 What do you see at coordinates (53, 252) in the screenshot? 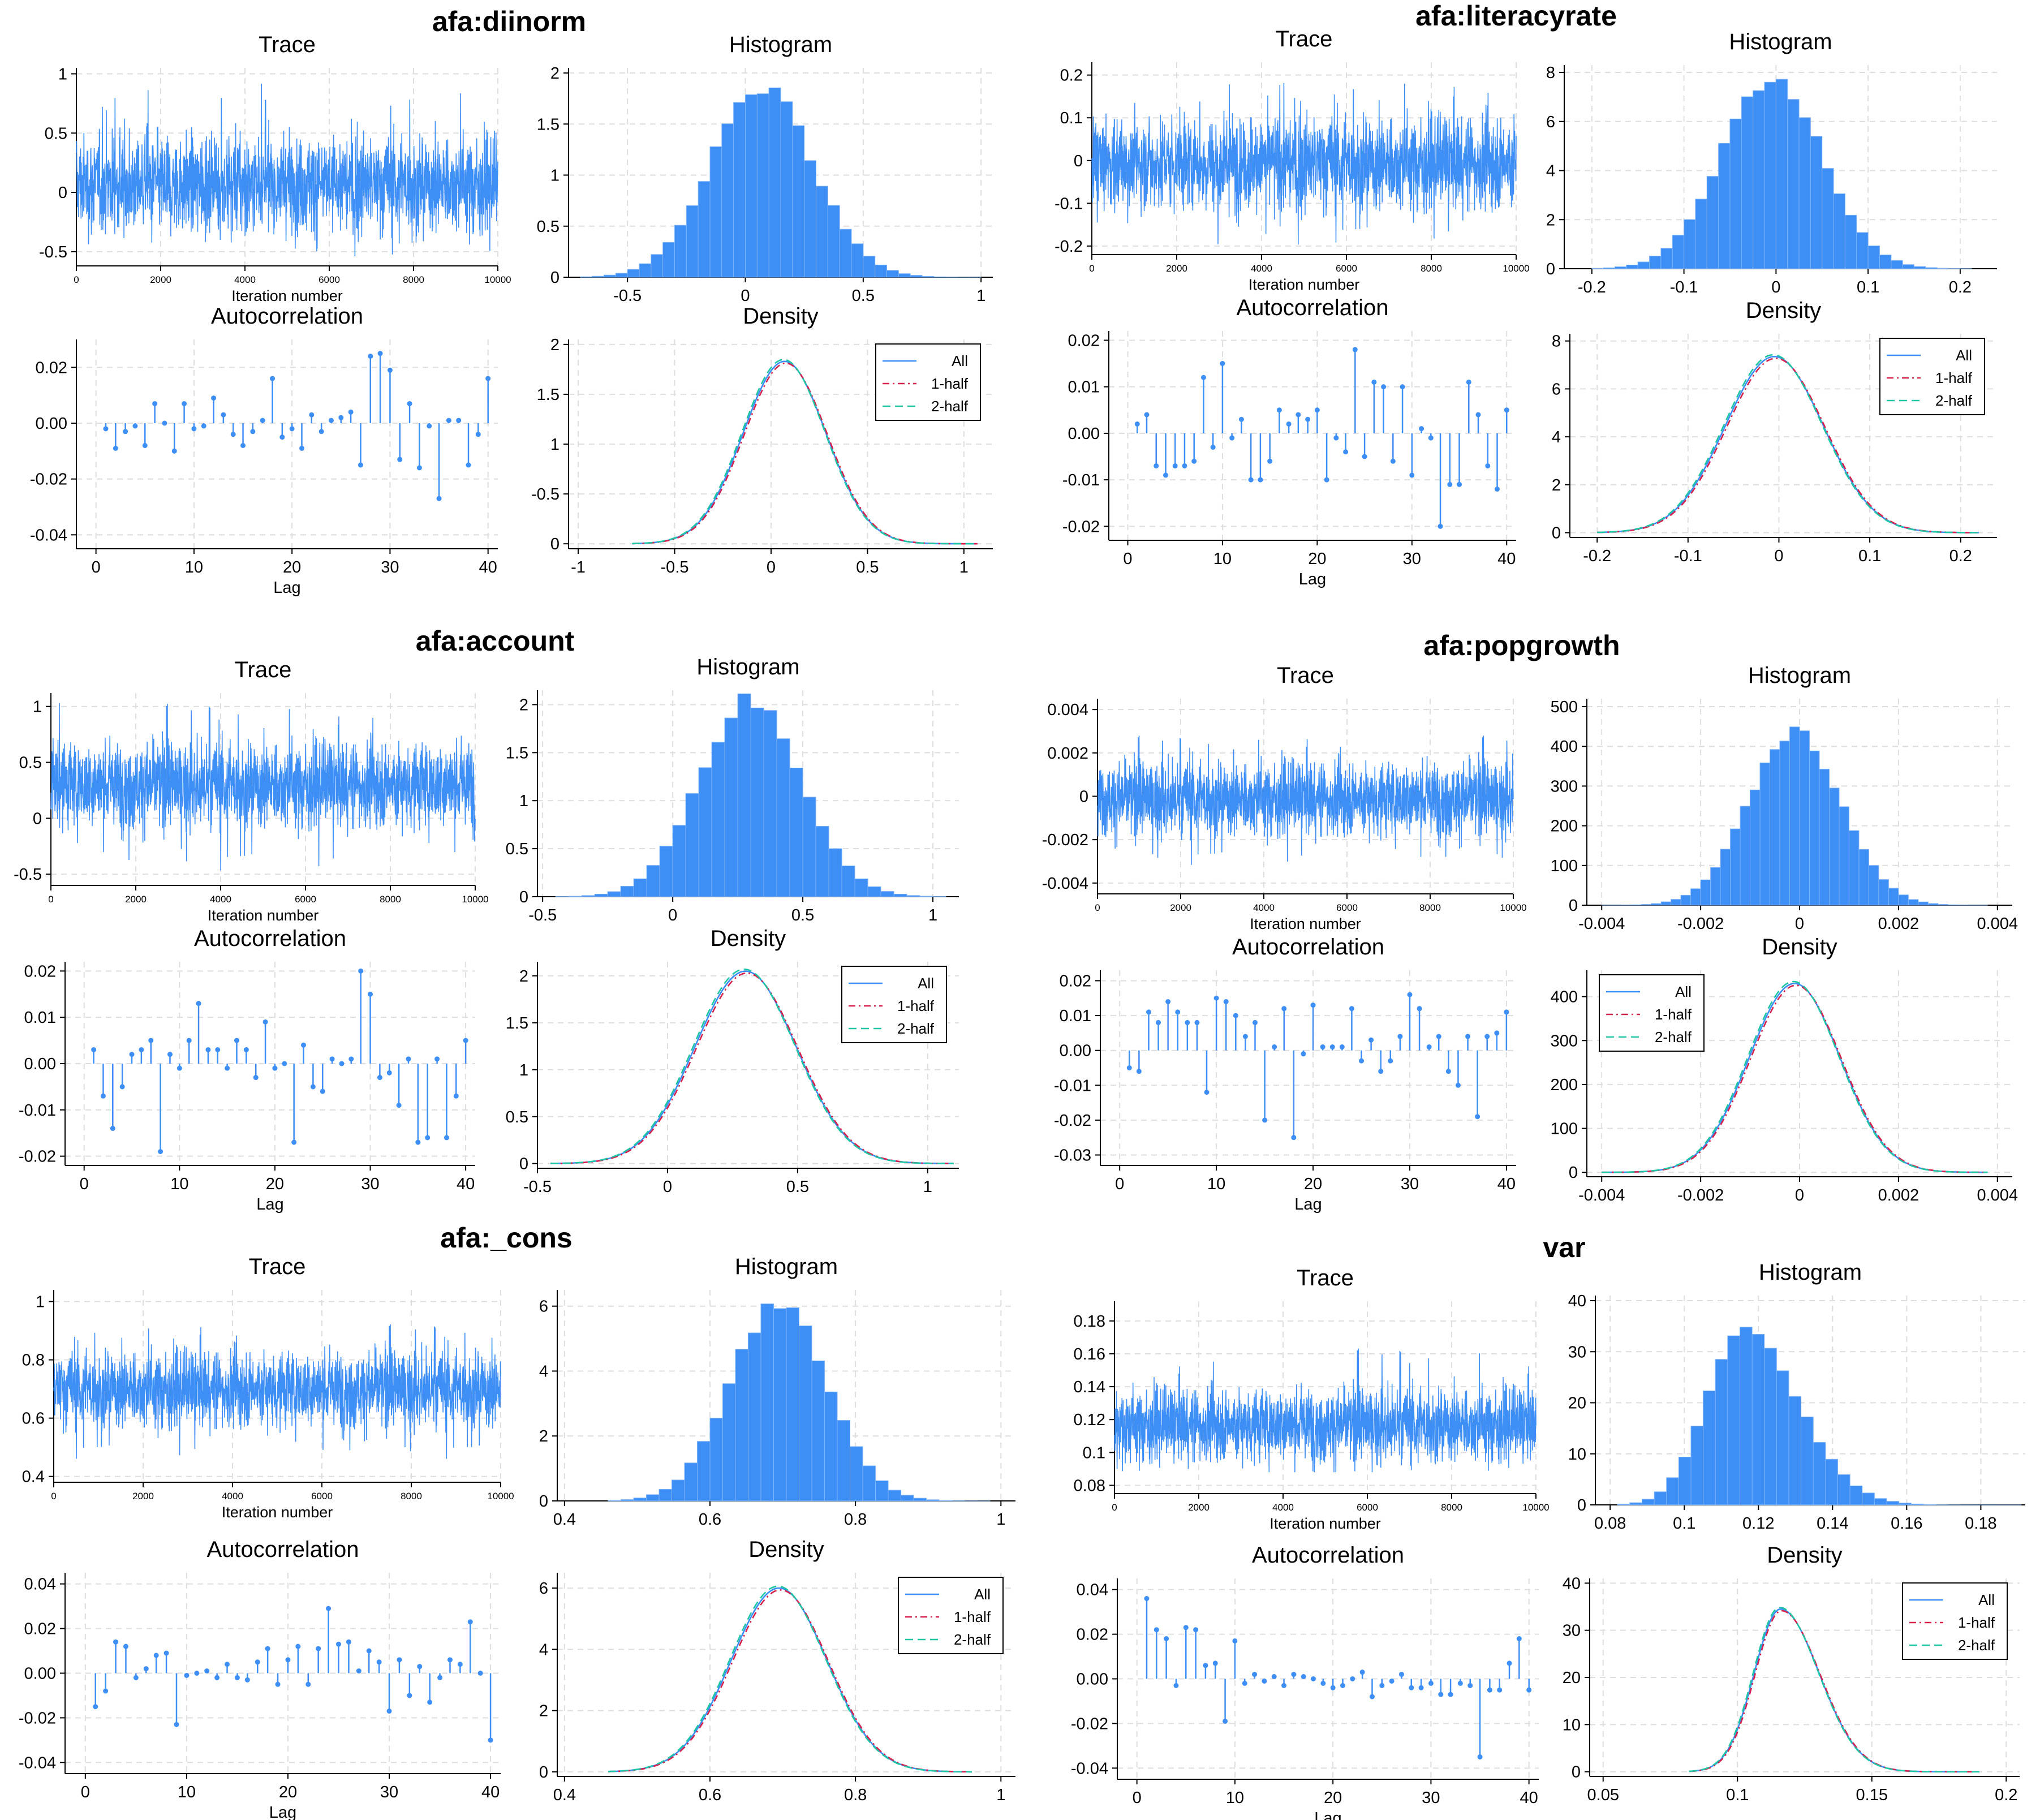
I see `y-tick-label: -0.5` at bounding box center [53, 252].